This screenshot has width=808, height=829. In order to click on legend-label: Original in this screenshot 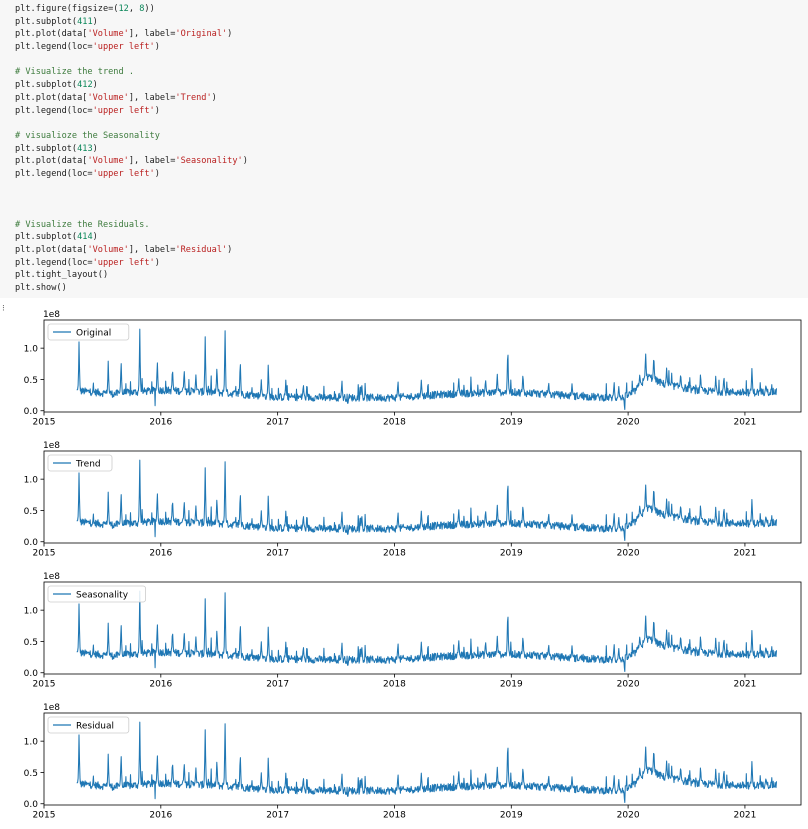, I will do `click(93, 333)`.